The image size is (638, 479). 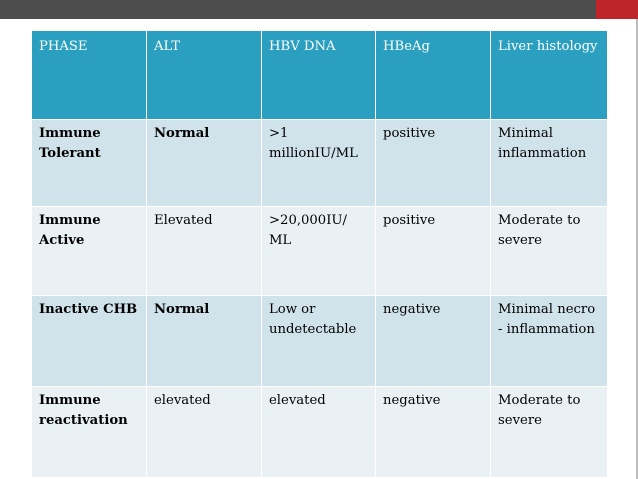 I want to click on cell-hbv-dna: >20,000IU/ ML, so click(x=318, y=251).